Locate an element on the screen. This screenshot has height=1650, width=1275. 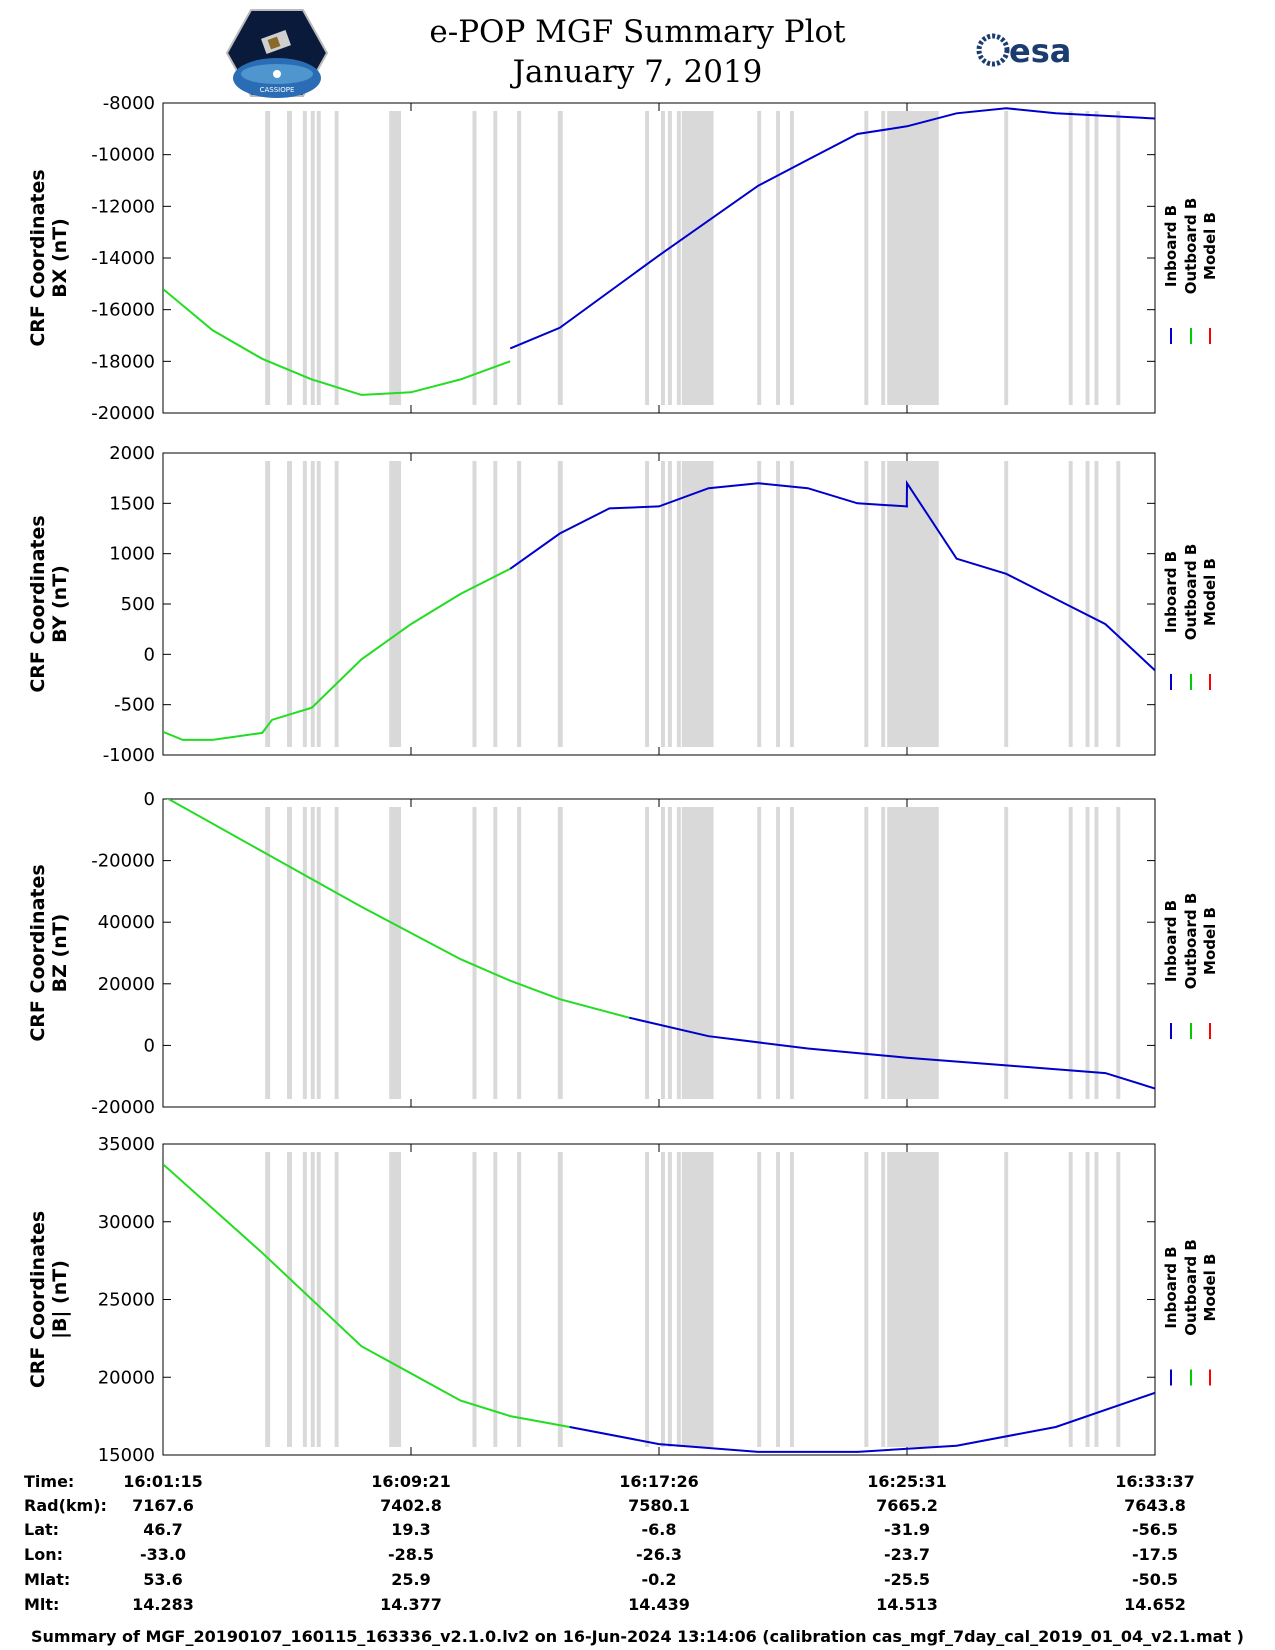
y-tick-label: -14000 is located at coordinates (123, 258).